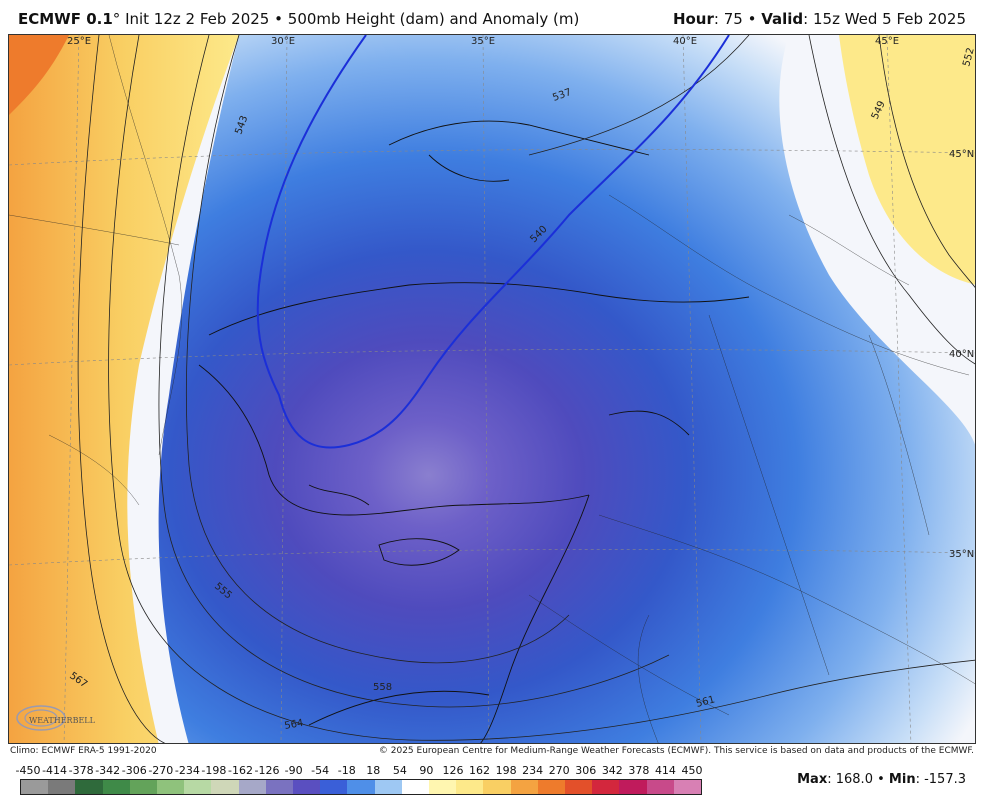 This screenshot has height=808, width=984. What do you see at coordinates (294, 725) in the screenshot?
I see `contour-label-564: 564` at bounding box center [294, 725].